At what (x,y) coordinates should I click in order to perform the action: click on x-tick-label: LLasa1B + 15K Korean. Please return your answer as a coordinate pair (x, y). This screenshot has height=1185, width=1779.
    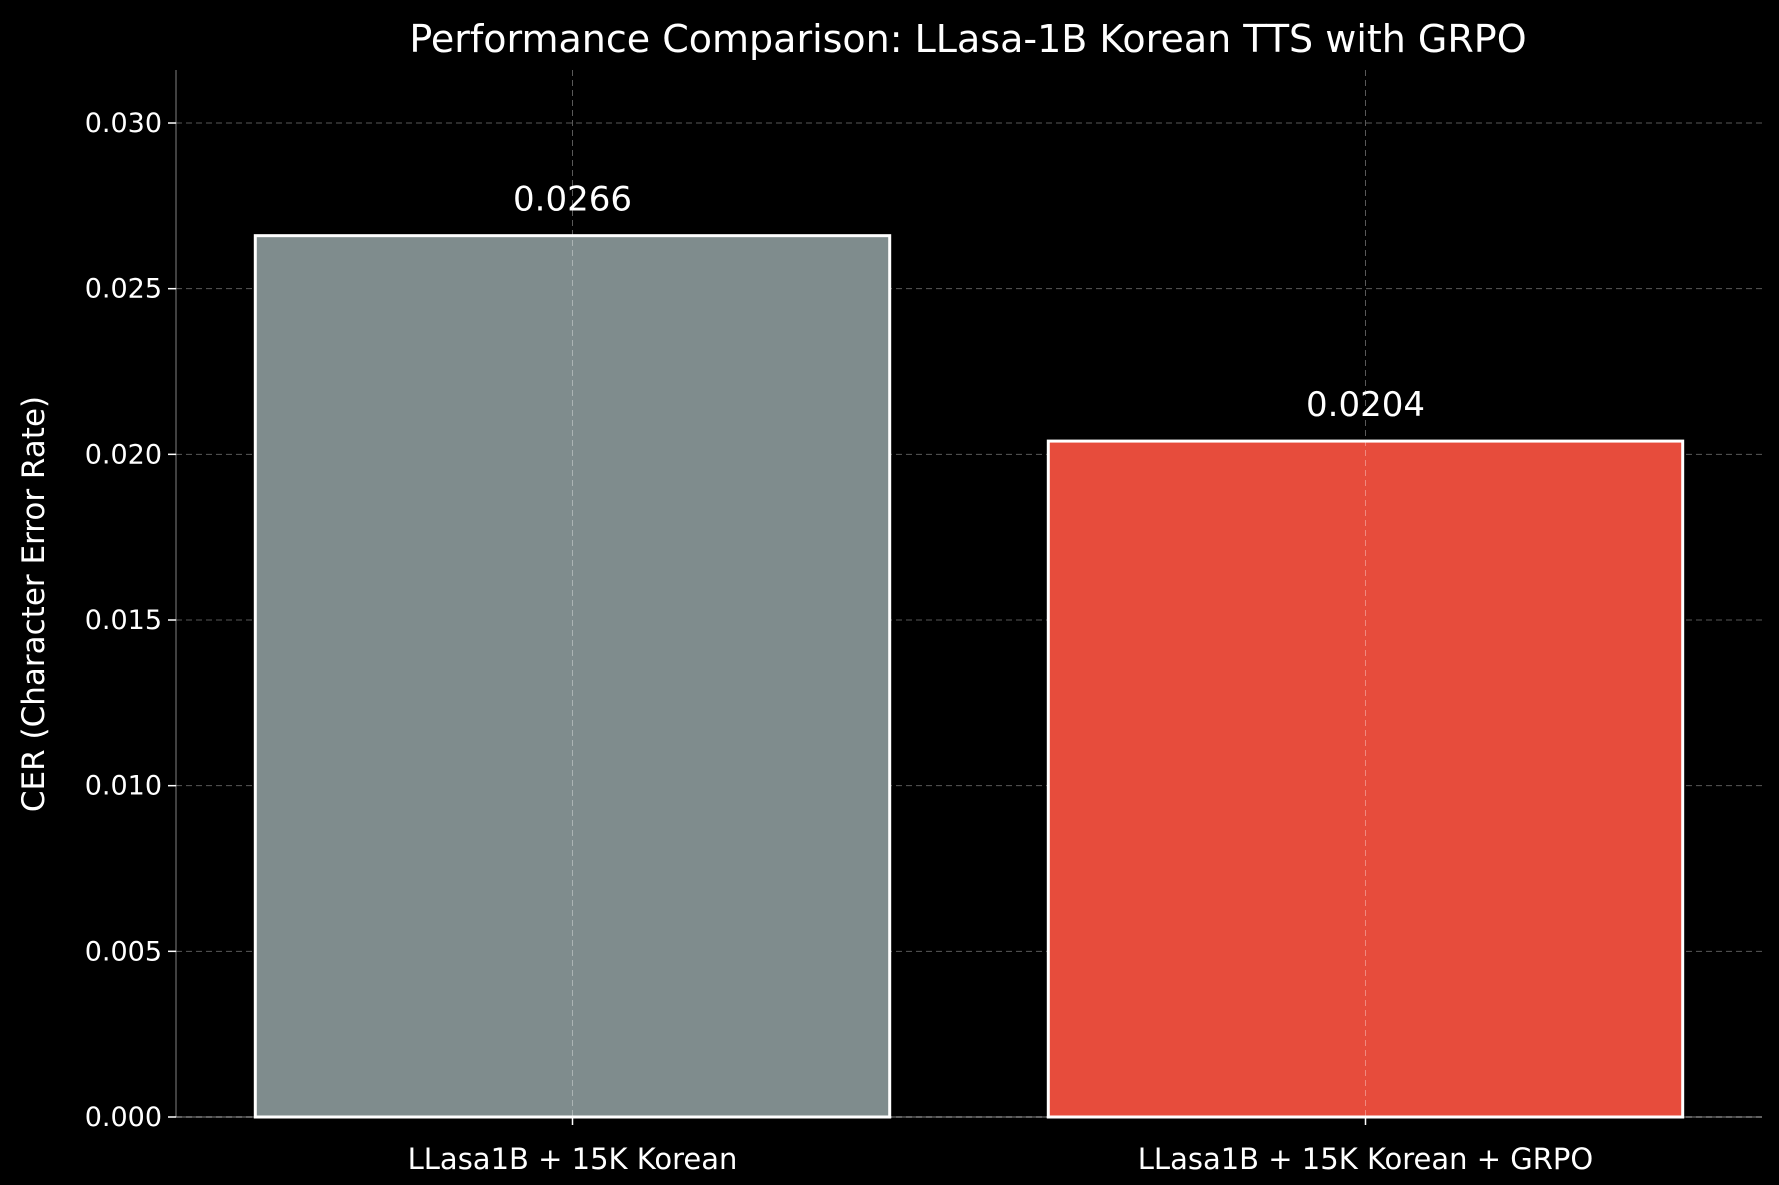
    Looking at the image, I should click on (573, 1159).